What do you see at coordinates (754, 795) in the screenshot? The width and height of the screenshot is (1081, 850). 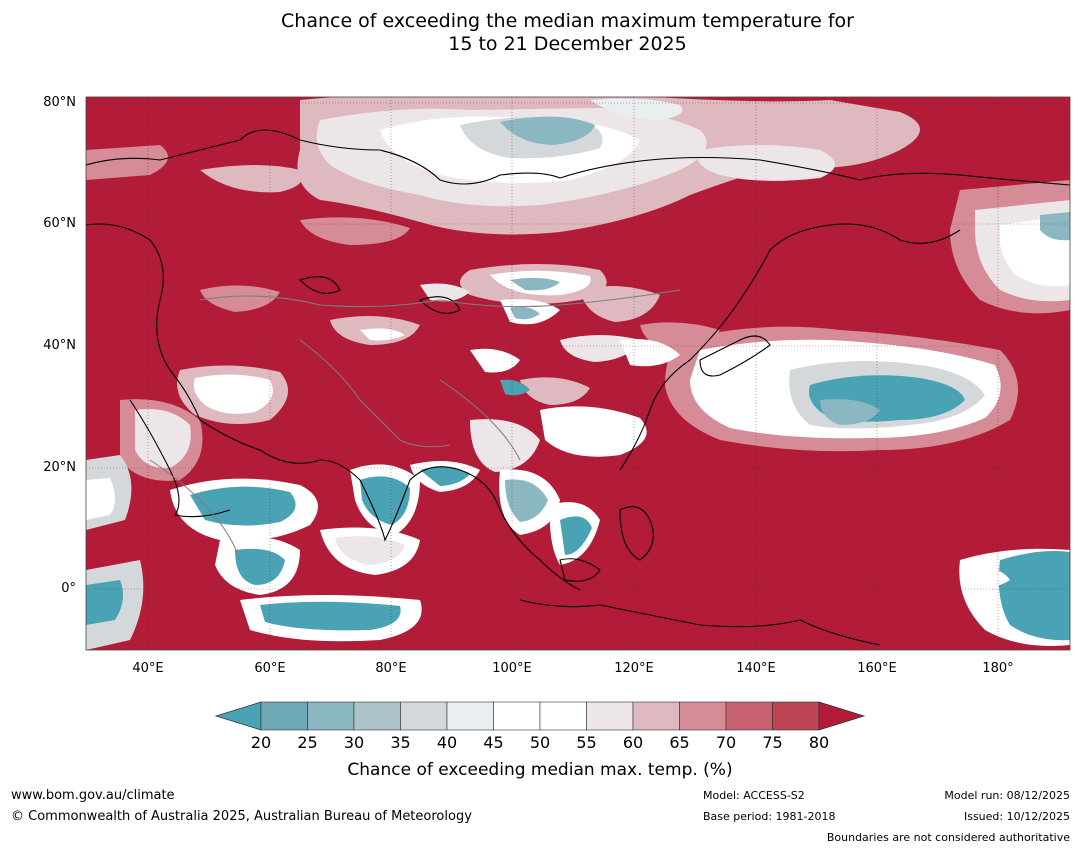 I see `footer-model: Model: ACCESS-S2` at bounding box center [754, 795].